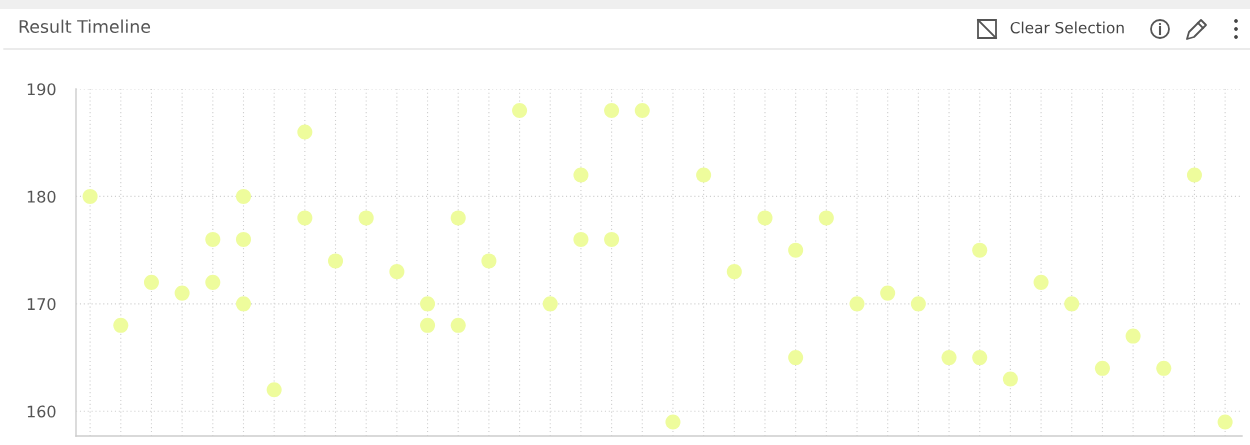 The height and width of the screenshot is (445, 1250). Describe the element at coordinates (41, 196) in the screenshot. I see `y-tick-label: 180` at that location.